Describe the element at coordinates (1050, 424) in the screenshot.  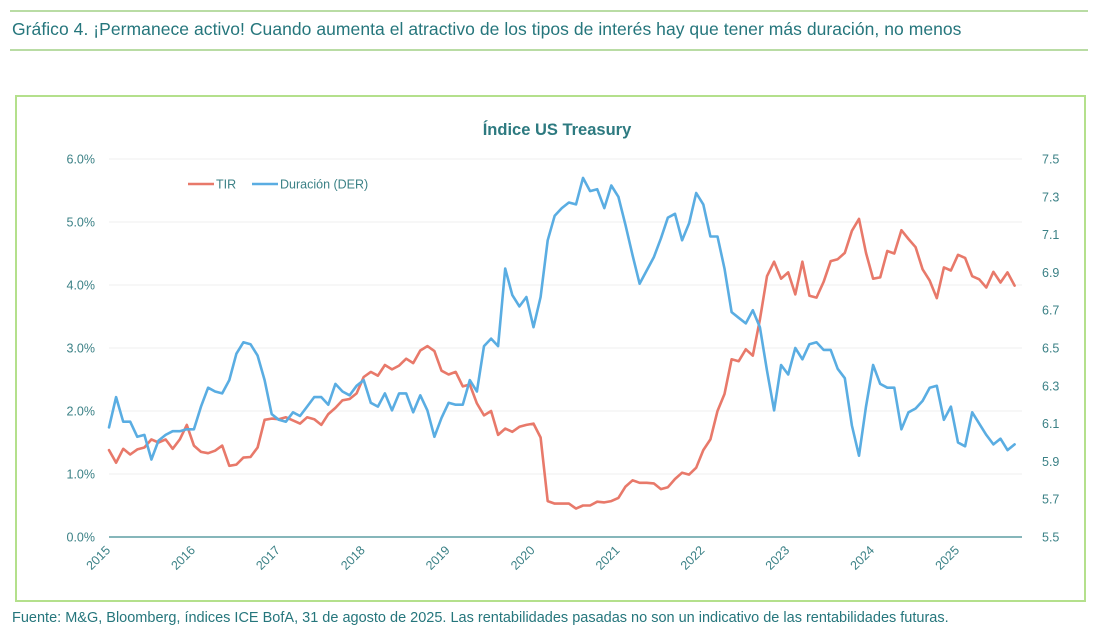
I see `y2-tick-label: 6.1` at that location.